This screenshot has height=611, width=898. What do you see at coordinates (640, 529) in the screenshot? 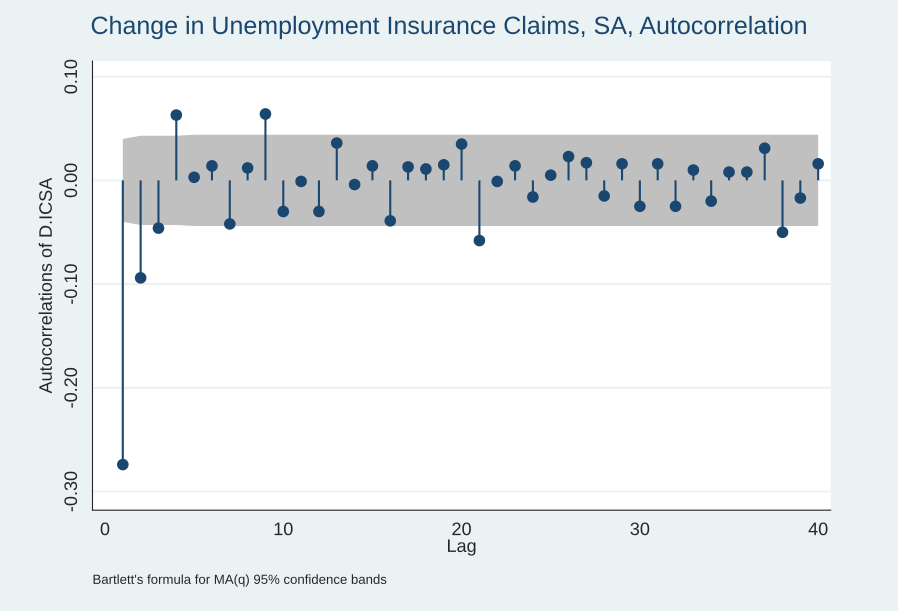
I see `x-tick-label: 30` at bounding box center [640, 529].